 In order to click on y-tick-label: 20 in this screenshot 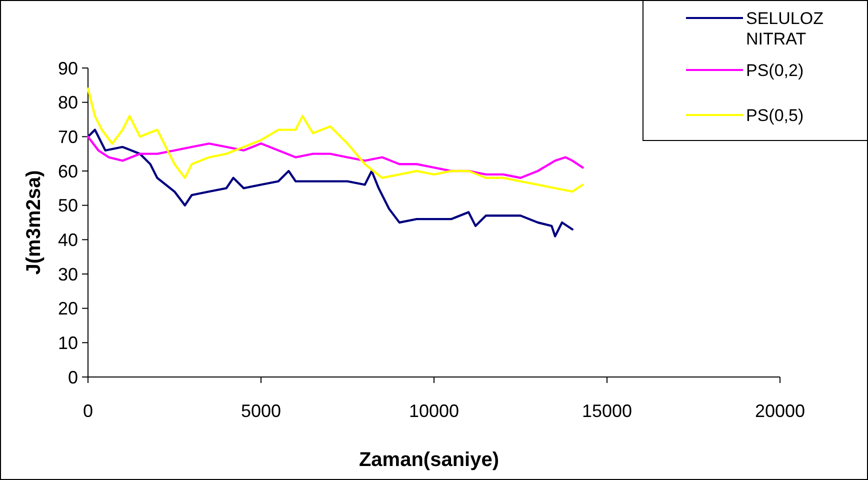, I will do `click(68, 308)`.